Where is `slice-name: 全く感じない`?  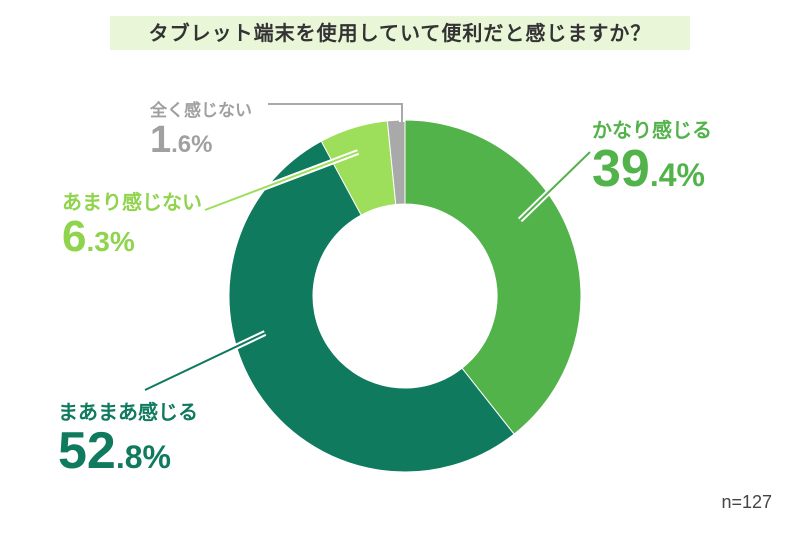 slice-name: 全く感じない is located at coordinates (201, 111).